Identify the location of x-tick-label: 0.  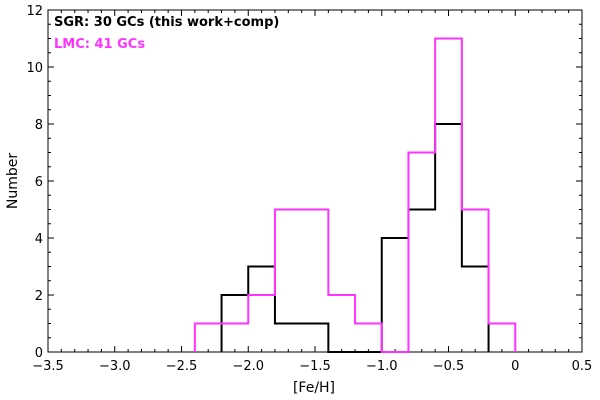
(515, 366).